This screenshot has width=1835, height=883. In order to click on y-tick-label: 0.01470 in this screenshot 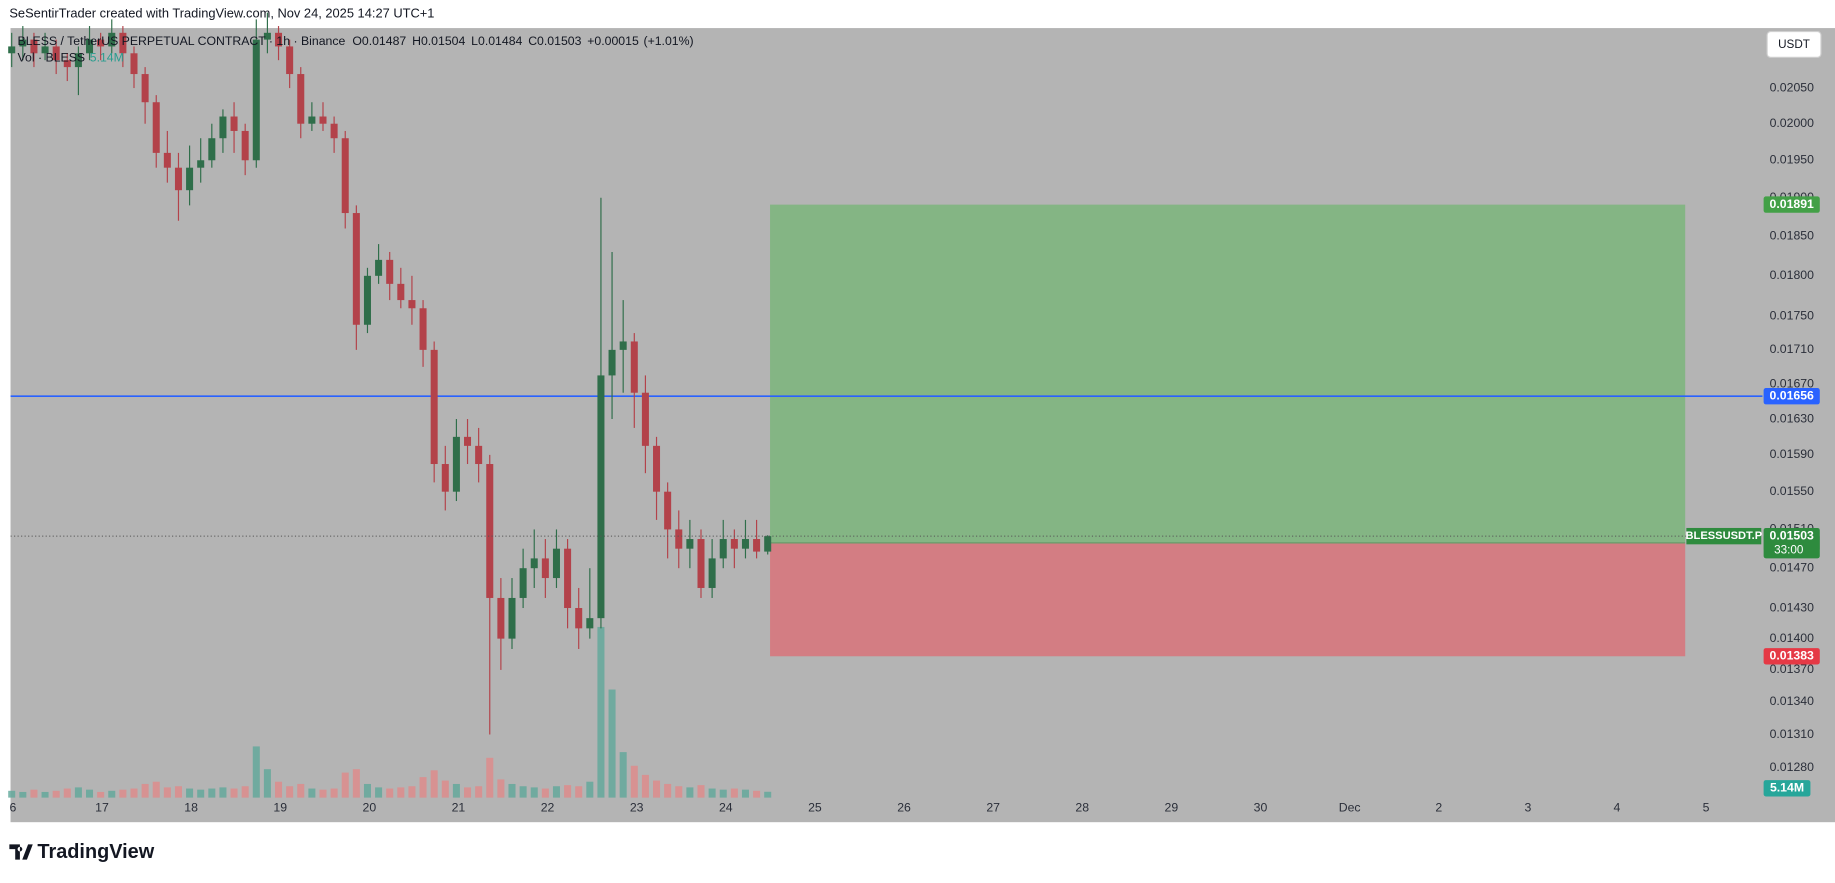, I will do `click(1792, 567)`.